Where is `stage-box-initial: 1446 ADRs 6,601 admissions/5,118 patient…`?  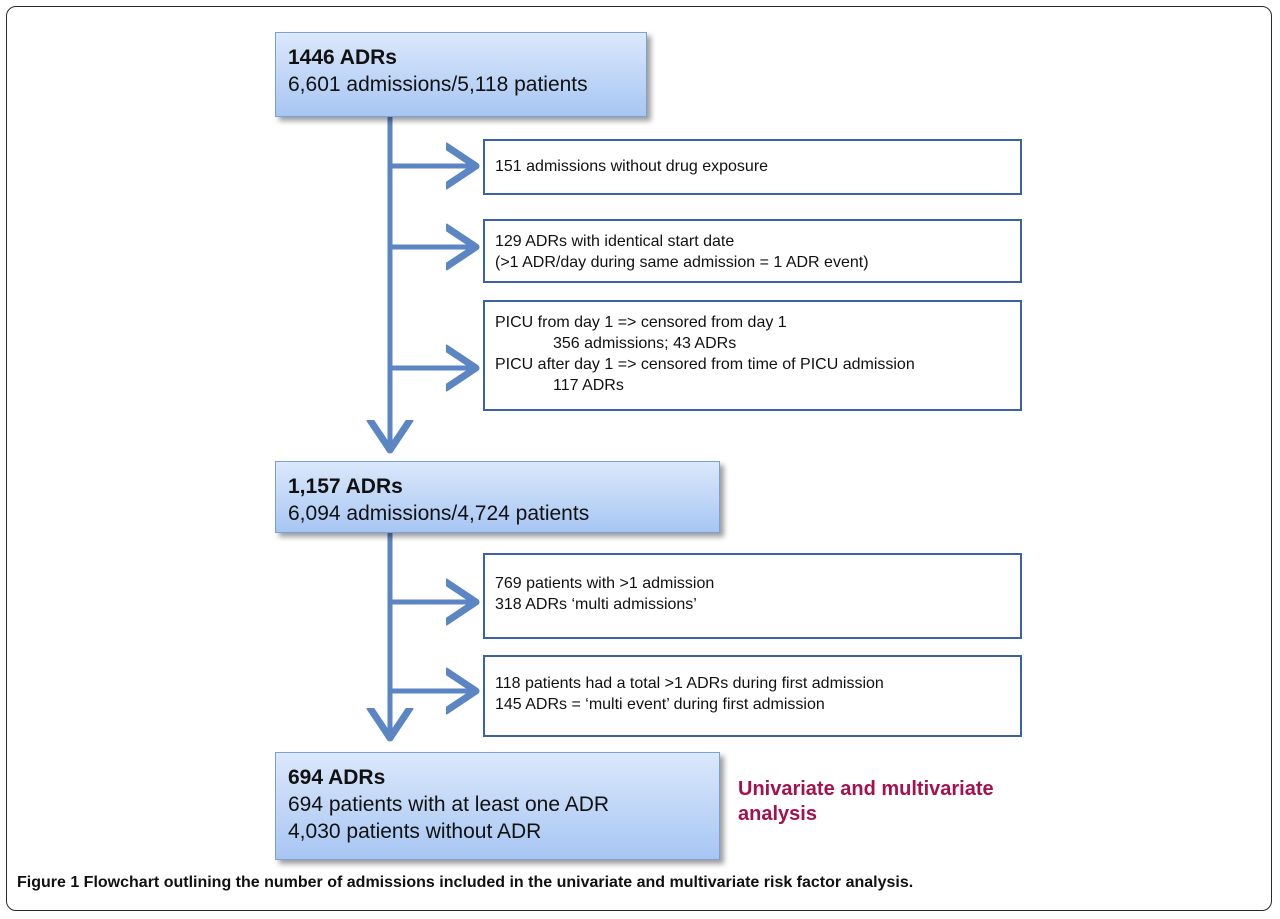
stage-box-initial: 1446 ADRs 6,601 admissions/5,118 patient… is located at coordinates (461, 74).